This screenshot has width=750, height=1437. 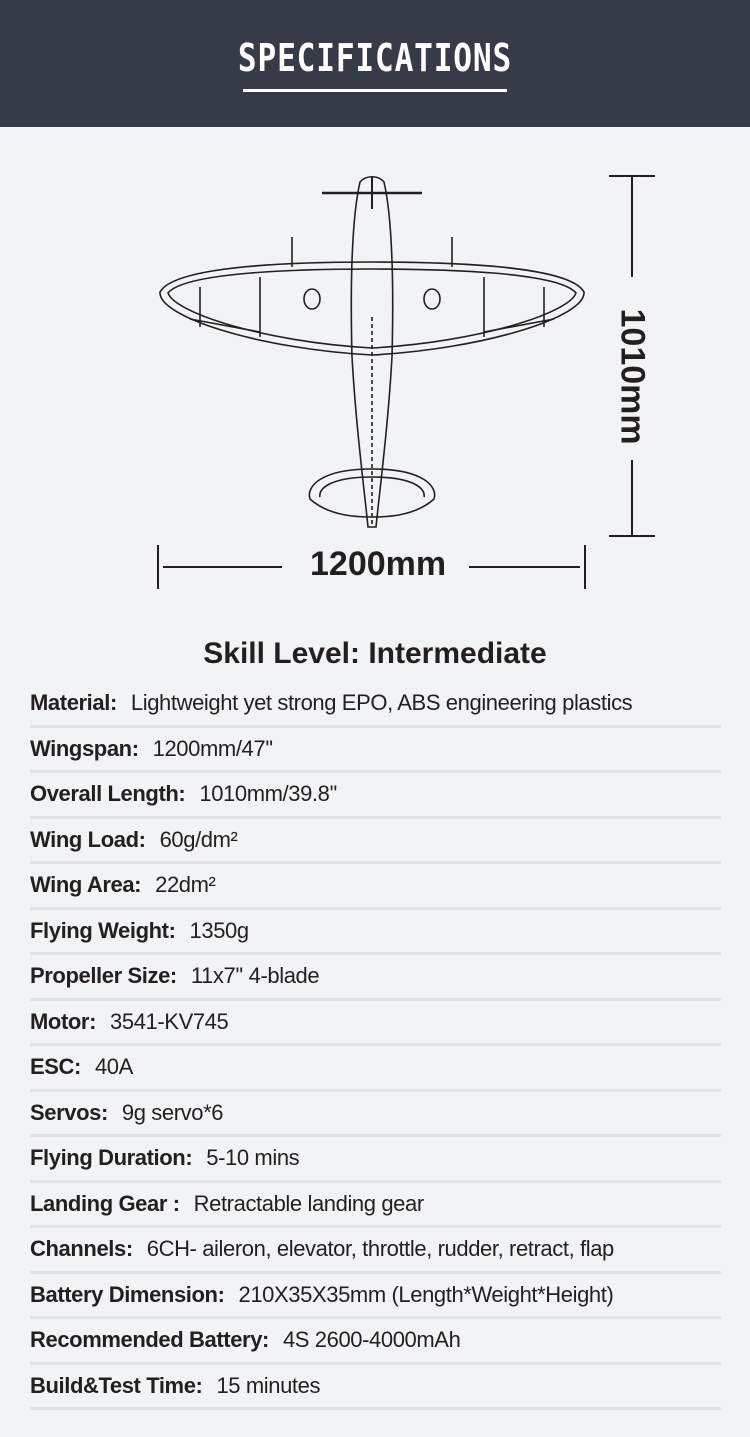 What do you see at coordinates (632, 376) in the screenshot?
I see `length-dimension-label: 1010mm` at bounding box center [632, 376].